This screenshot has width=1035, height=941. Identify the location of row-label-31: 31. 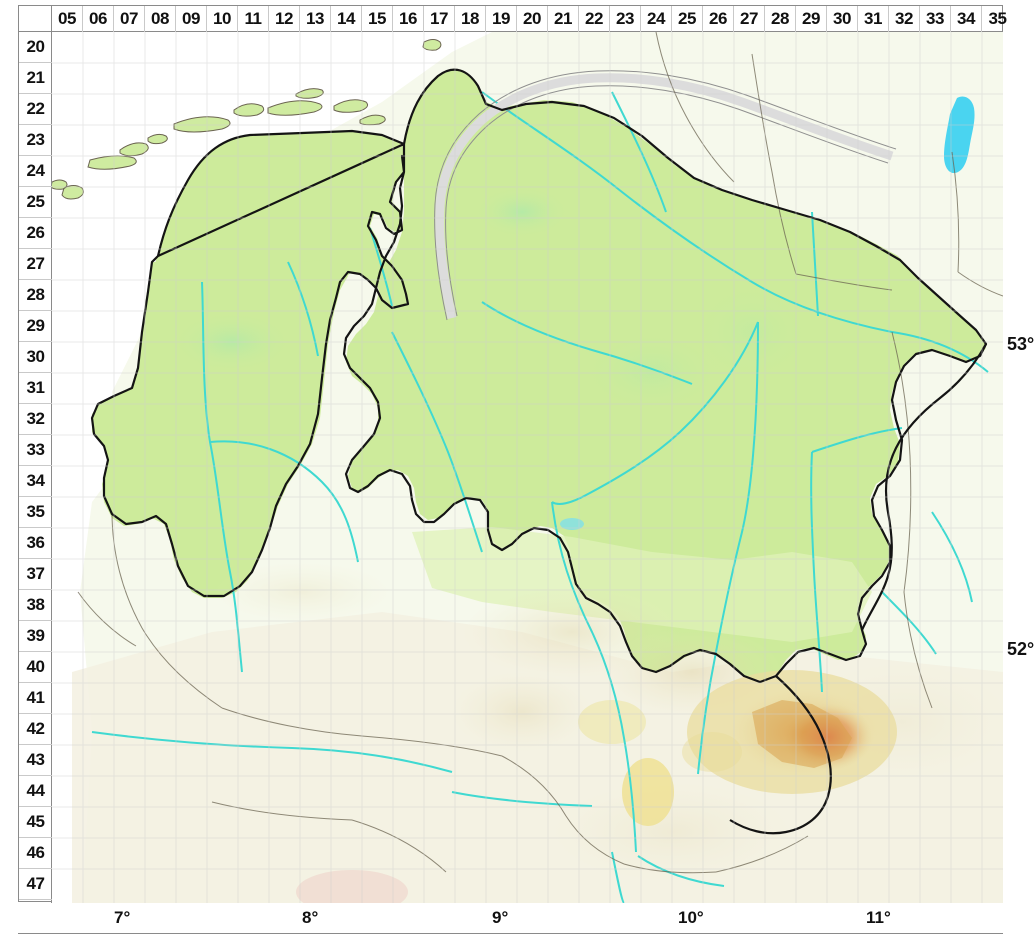
(35, 388).